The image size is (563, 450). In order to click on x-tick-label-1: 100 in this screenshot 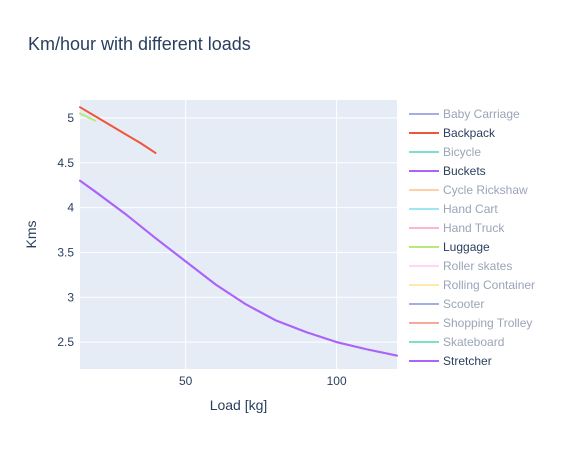, I will do `click(337, 381)`.